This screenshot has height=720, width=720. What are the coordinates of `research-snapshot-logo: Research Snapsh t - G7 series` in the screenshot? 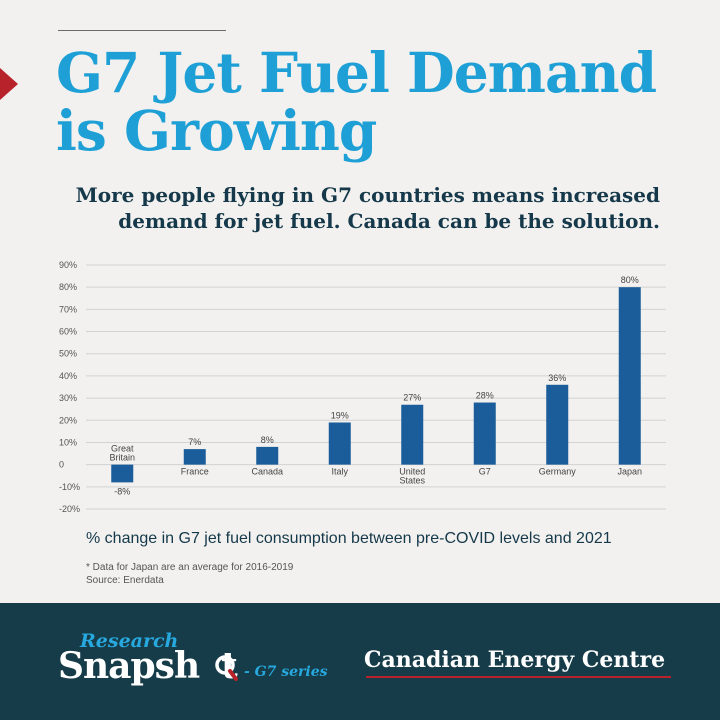 It's located at (193, 665).